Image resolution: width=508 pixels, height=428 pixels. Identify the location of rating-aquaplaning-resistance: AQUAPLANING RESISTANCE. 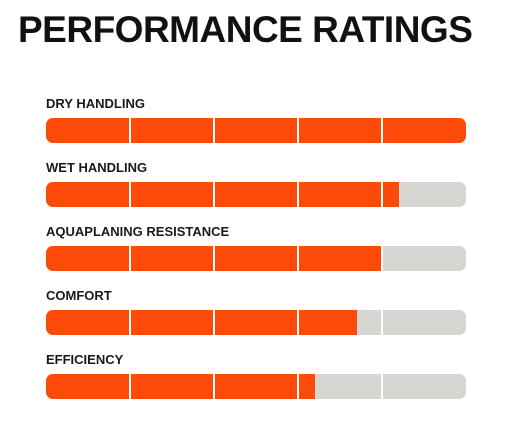
(256, 256).